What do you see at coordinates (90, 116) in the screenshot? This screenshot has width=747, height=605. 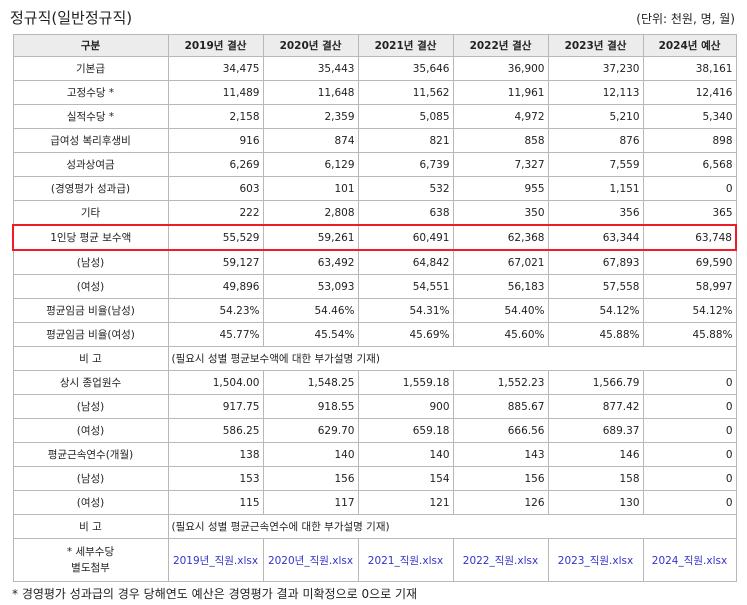 I see `row-label: 실적수당 *` at bounding box center [90, 116].